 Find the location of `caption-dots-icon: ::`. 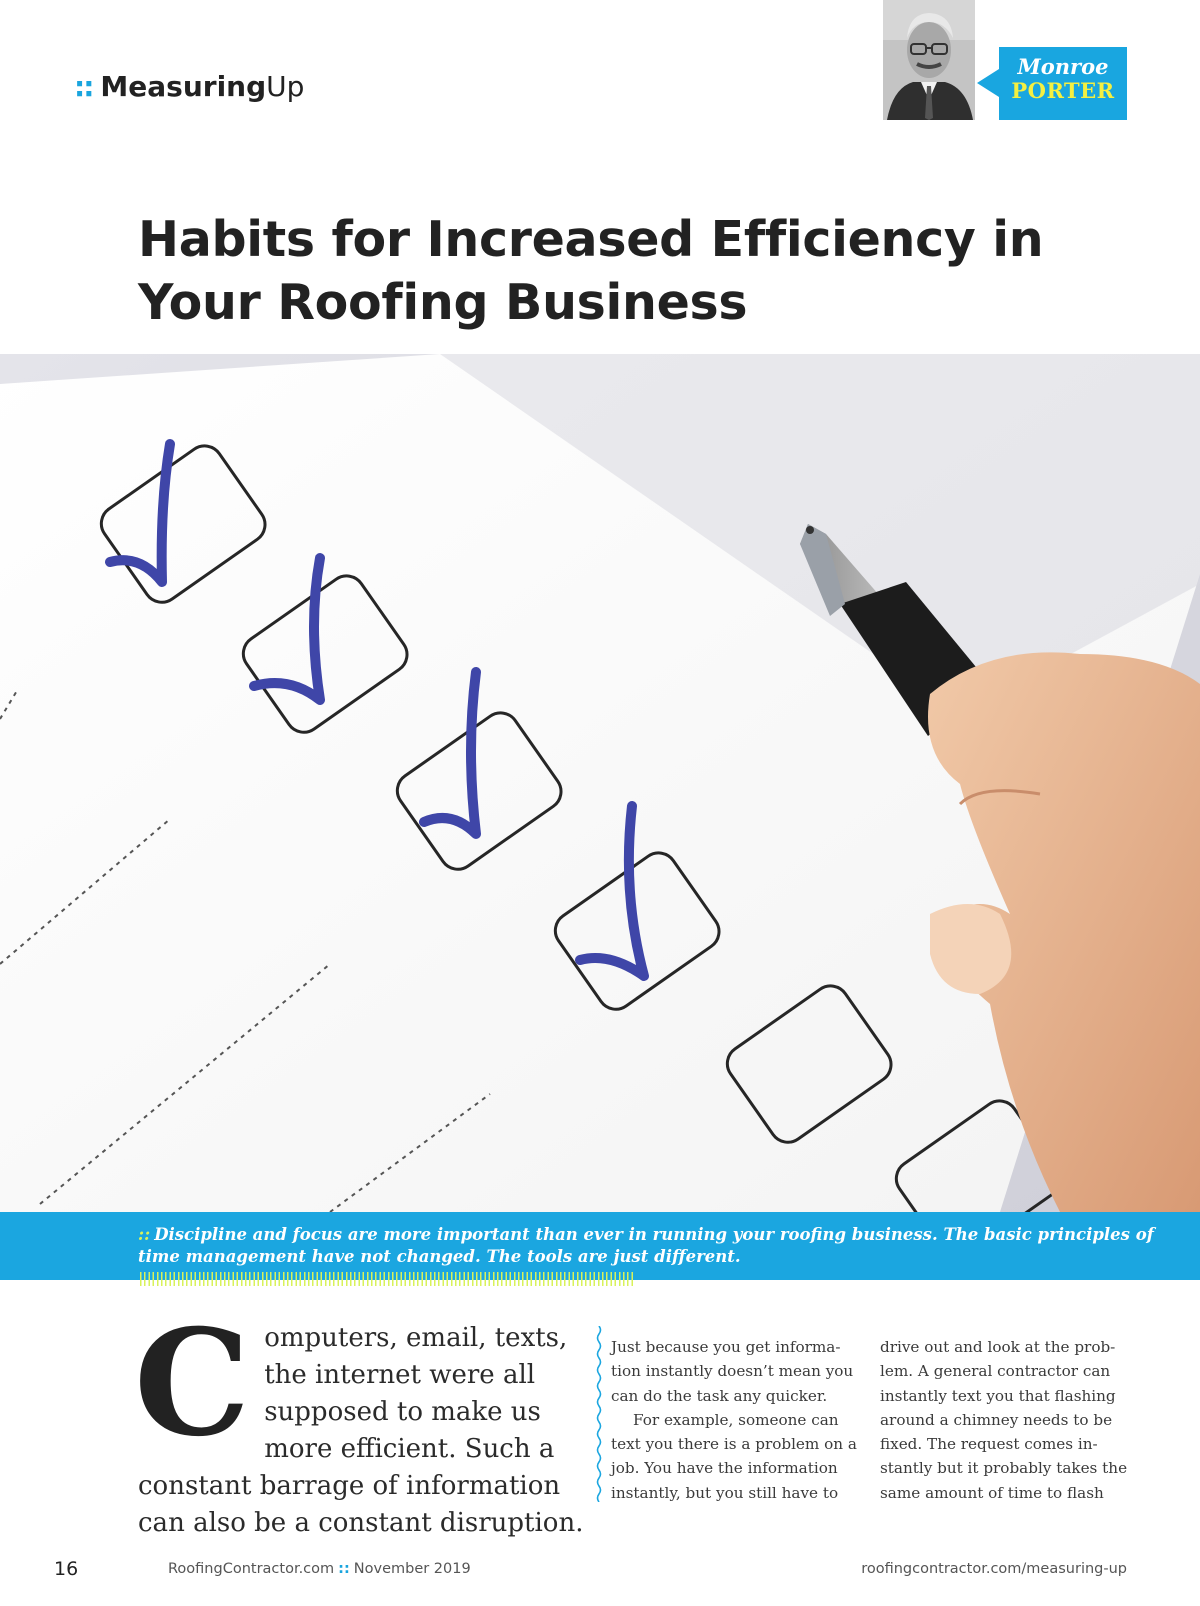

caption-dots-icon: :: is located at coordinates (144, 1234).